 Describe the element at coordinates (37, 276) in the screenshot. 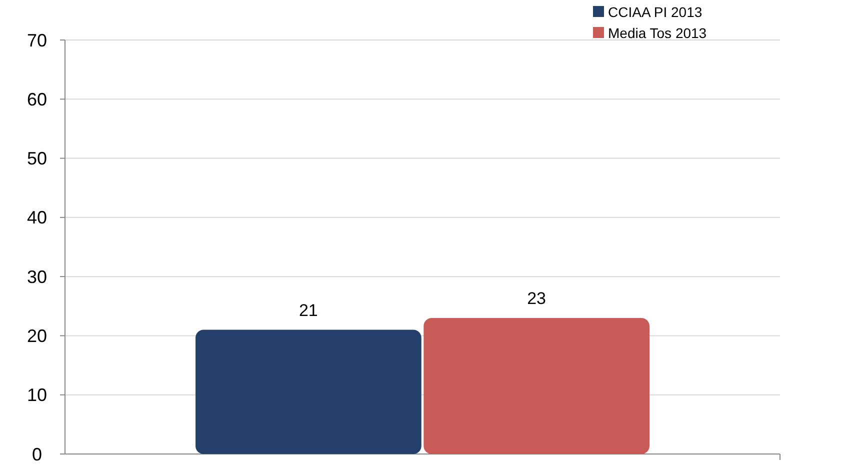

I see `y-tick-label: 30` at that location.